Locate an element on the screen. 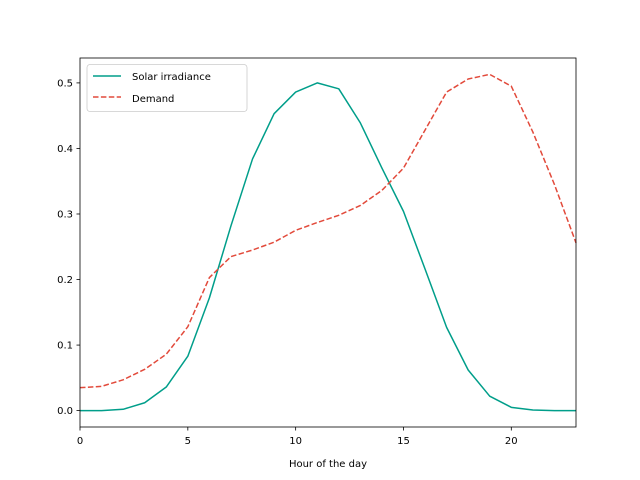 This screenshot has width=640, height=480. y-tick-label: 0.5 is located at coordinates (65, 83).